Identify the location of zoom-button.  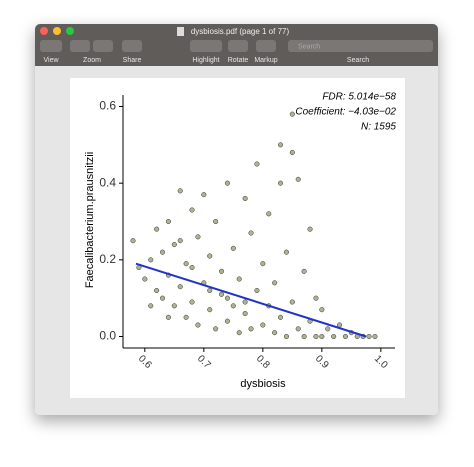
(70, 31).